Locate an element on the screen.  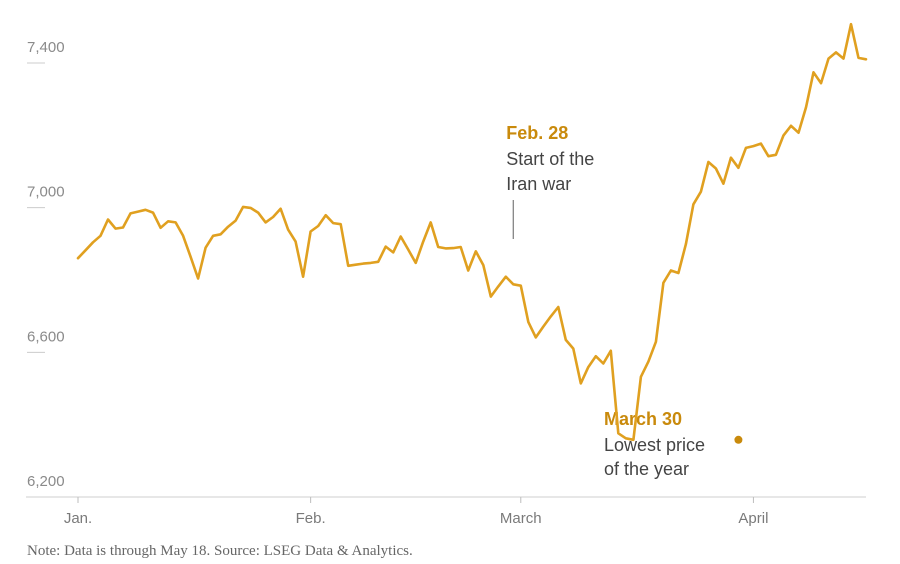
x-tick-label: Jan. is located at coordinates (78, 518).